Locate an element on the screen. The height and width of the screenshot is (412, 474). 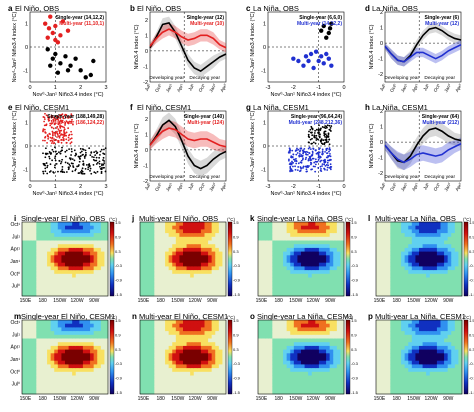
x-tick-label: -2 is located at coordinates (293, 88).